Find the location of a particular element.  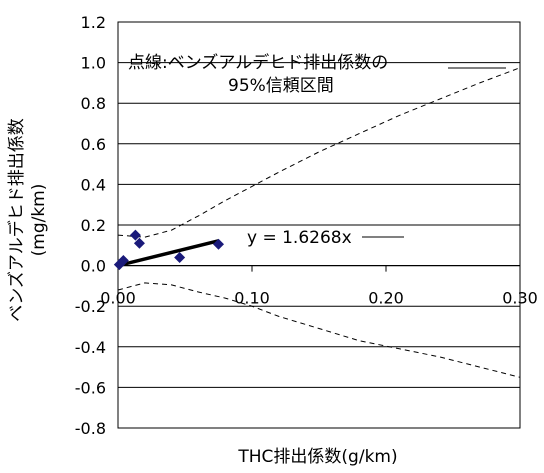

regression-line is located at coordinates (168, 253).